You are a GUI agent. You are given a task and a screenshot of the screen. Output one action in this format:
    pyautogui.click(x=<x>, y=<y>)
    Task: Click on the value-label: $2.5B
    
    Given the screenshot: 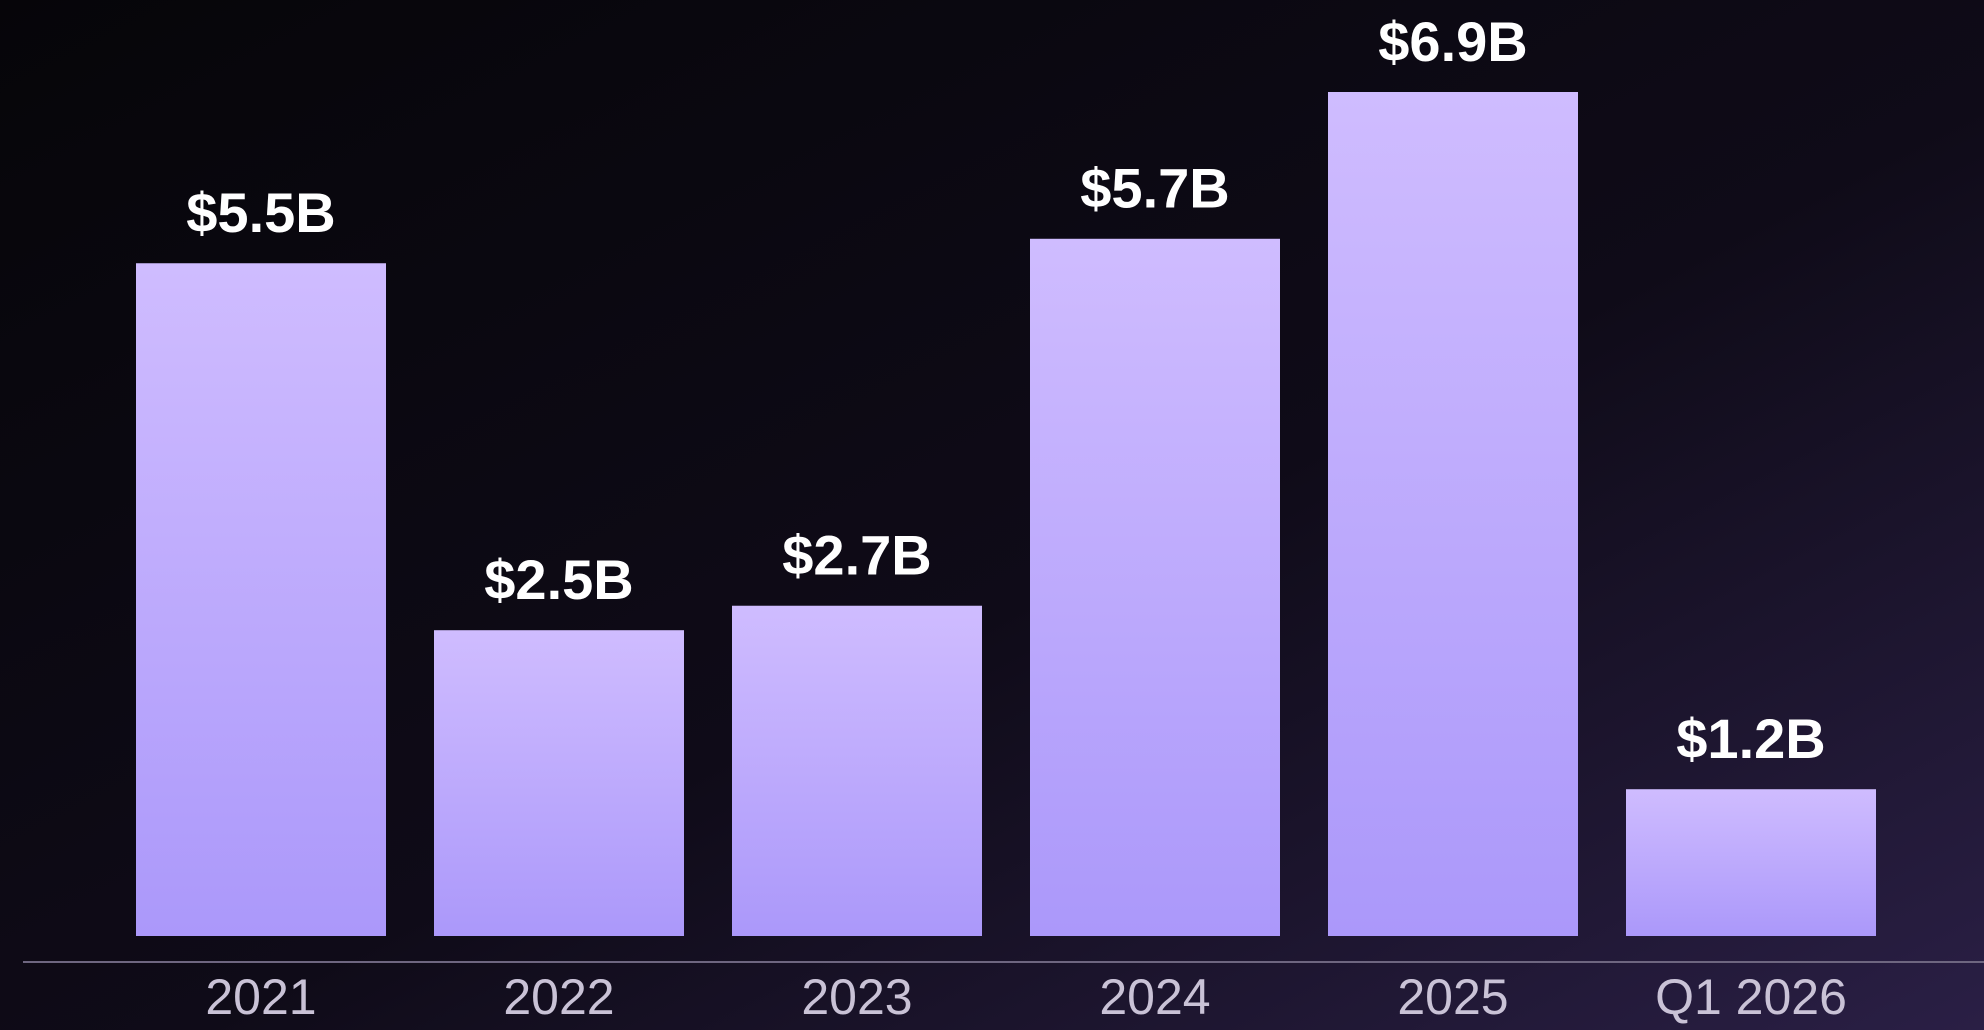 What is the action you would take?
    pyautogui.click(x=558, y=579)
    